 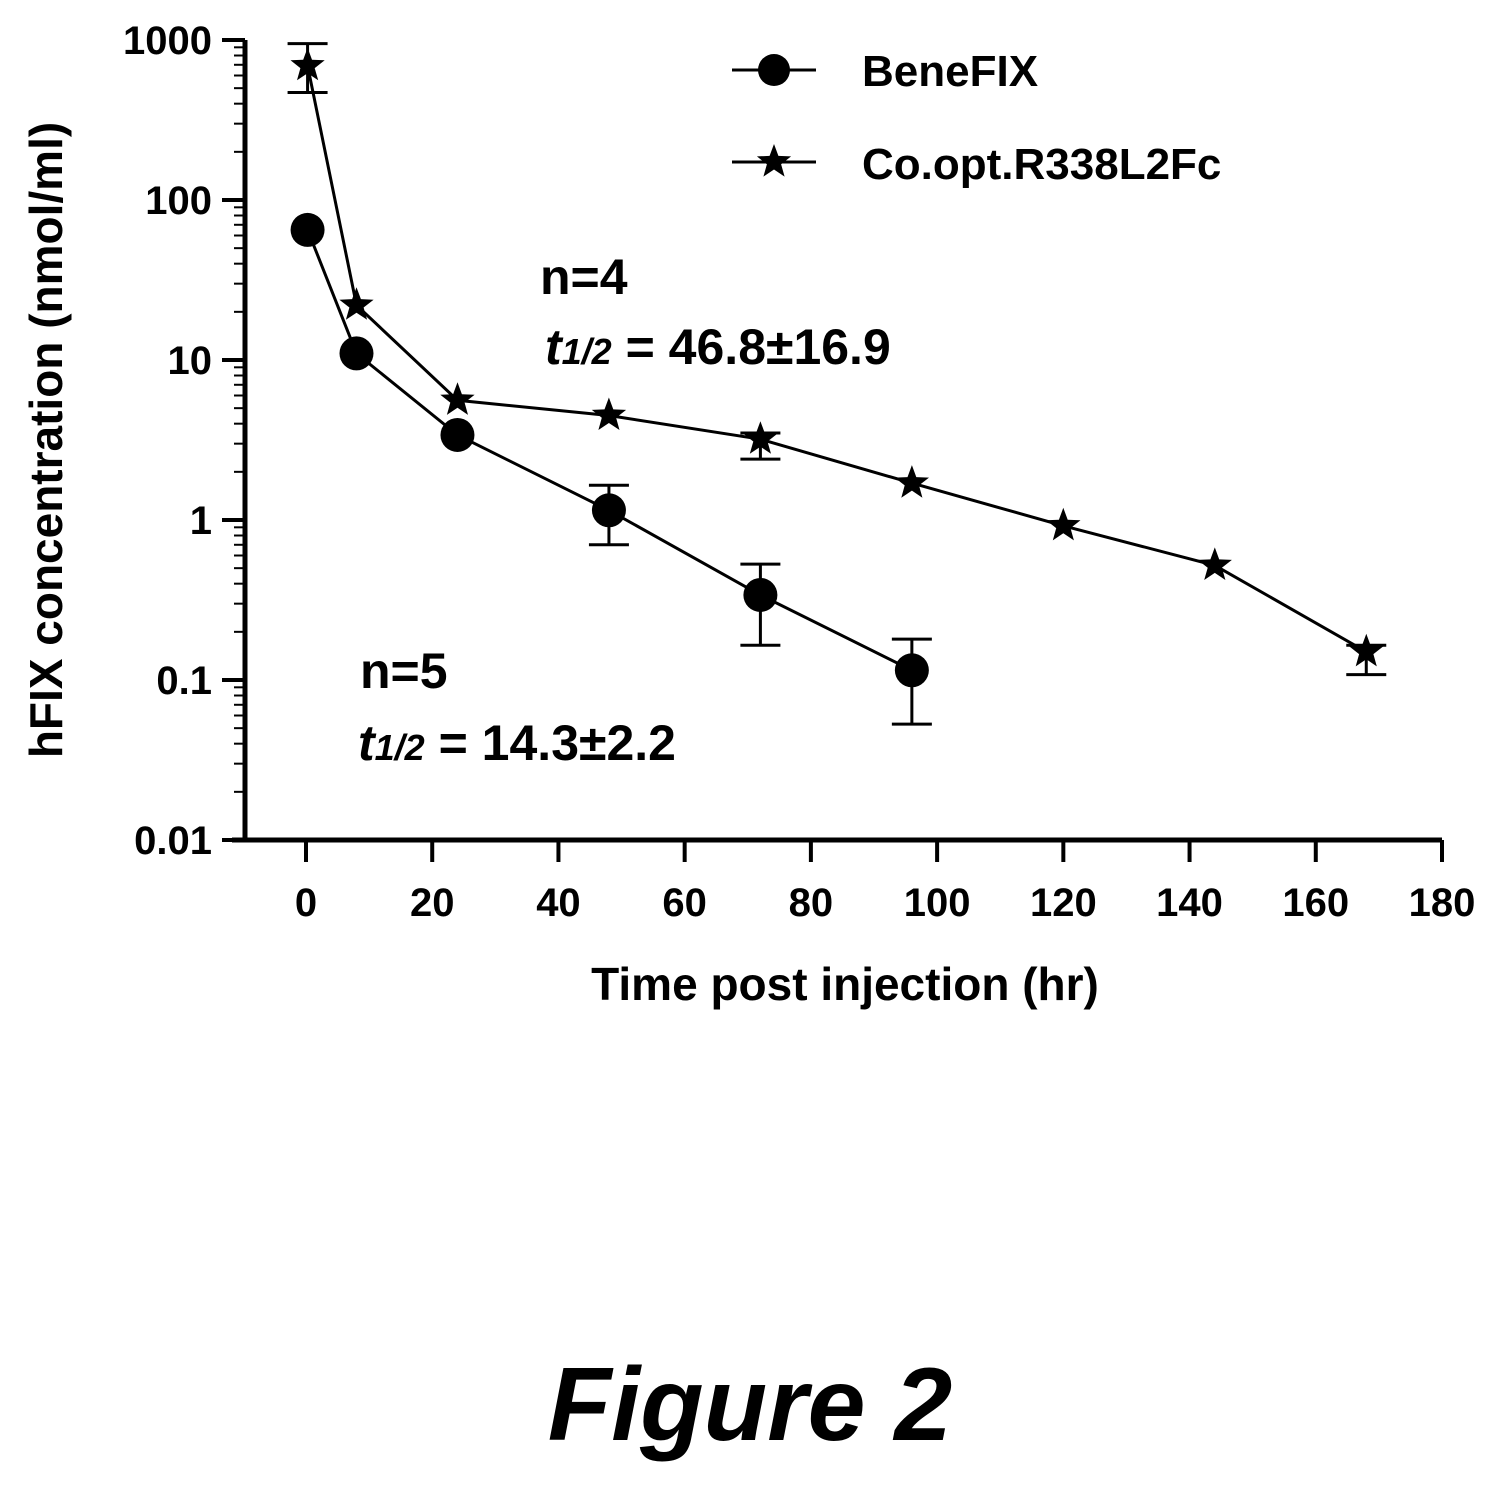 I want to click on legend-item-benefix: BeneFIX, so click(x=885, y=71).